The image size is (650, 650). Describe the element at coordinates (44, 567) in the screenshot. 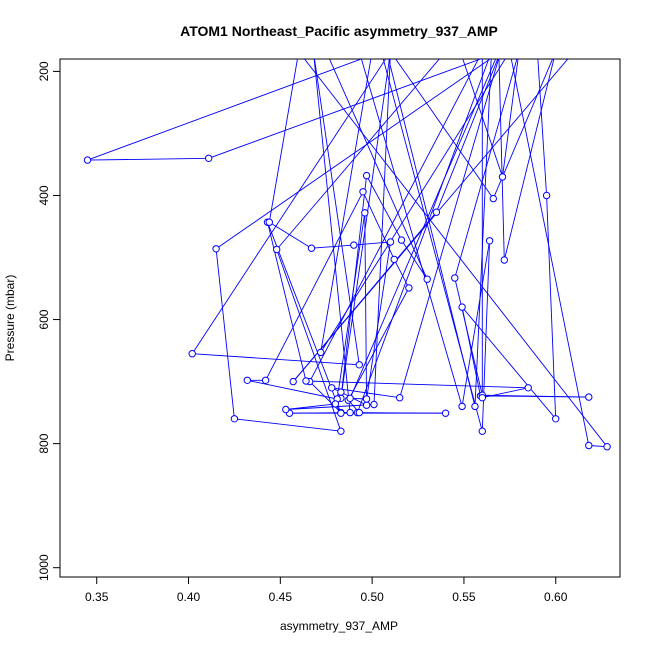

I see `y-tick-label: 1000` at that location.